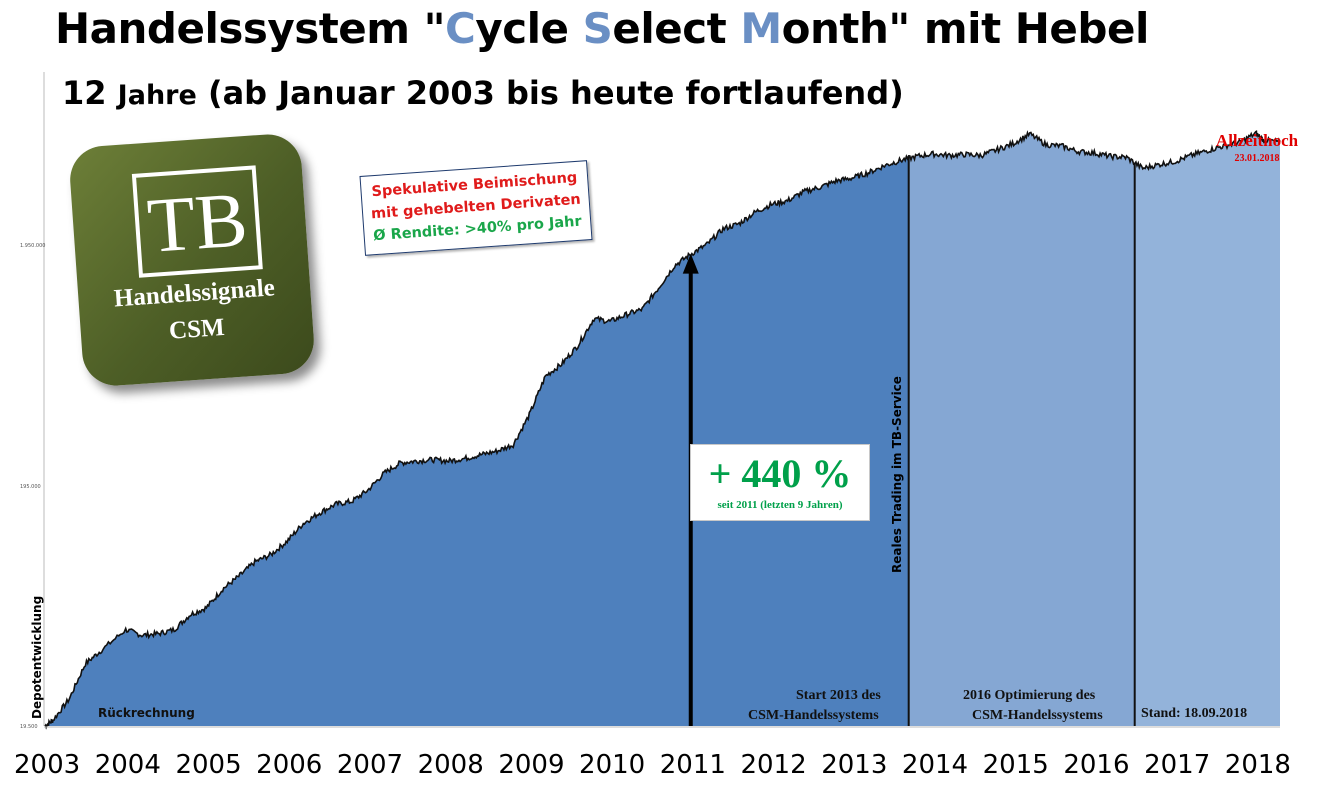 The width and height of the screenshot is (1328, 795). What do you see at coordinates (773, 765) in the screenshot?
I see `x-tick-label: 2012` at bounding box center [773, 765].